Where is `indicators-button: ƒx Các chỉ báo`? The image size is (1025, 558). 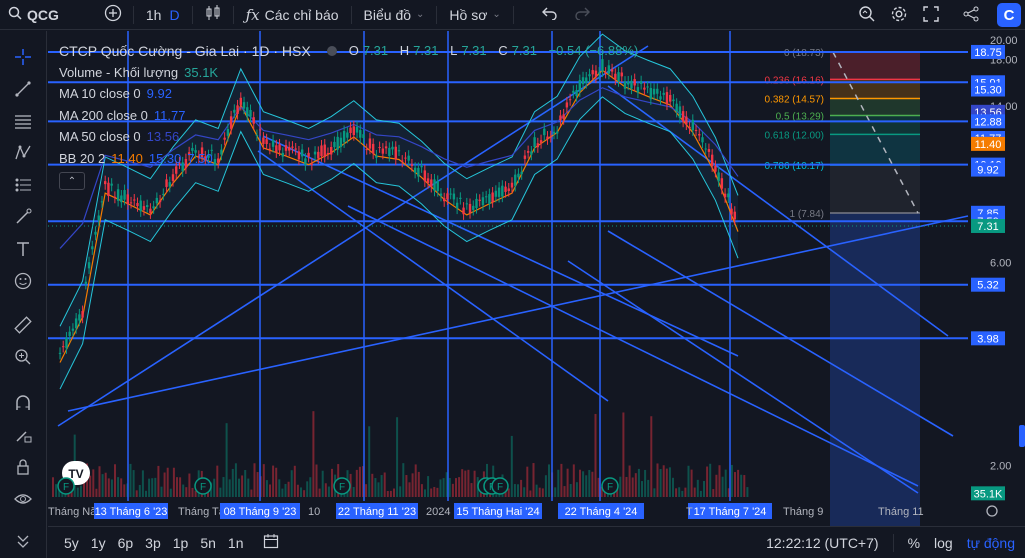
indicators-button: ƒx Các chỉ báo is located at coordinates (292, 15).